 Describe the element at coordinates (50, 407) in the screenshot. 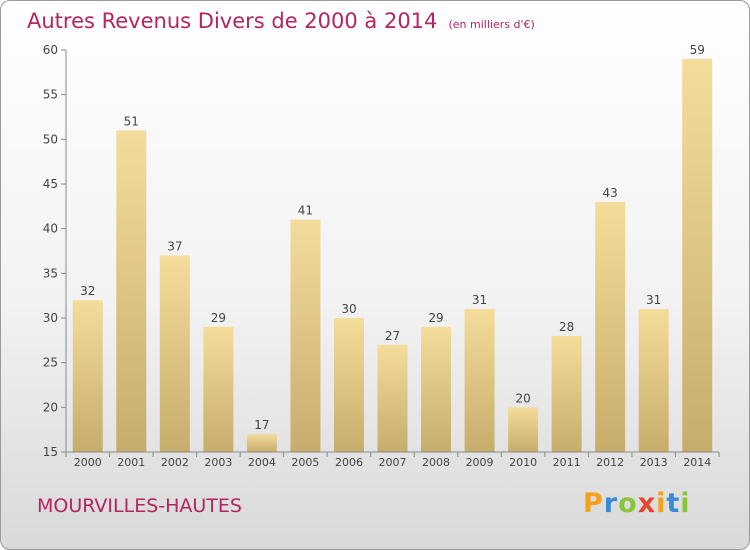

I see `y-tick-label: 20` at that location.